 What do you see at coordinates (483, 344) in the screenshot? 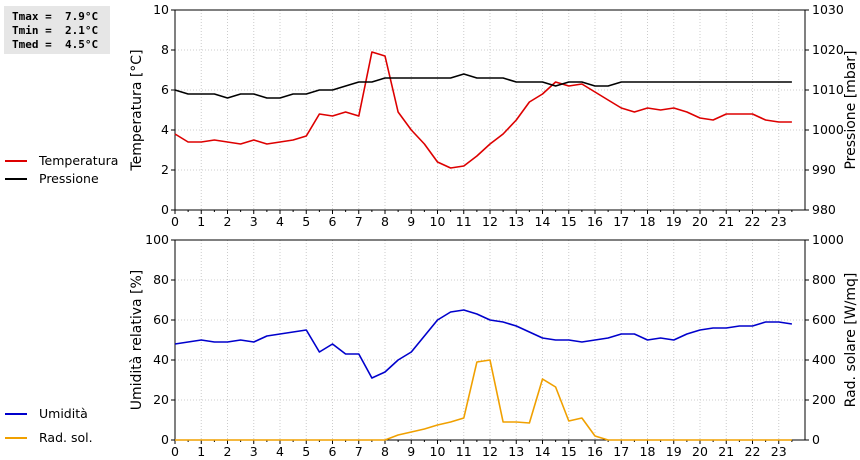
I see `series-line-umidit` at bounding box center [483, 344].